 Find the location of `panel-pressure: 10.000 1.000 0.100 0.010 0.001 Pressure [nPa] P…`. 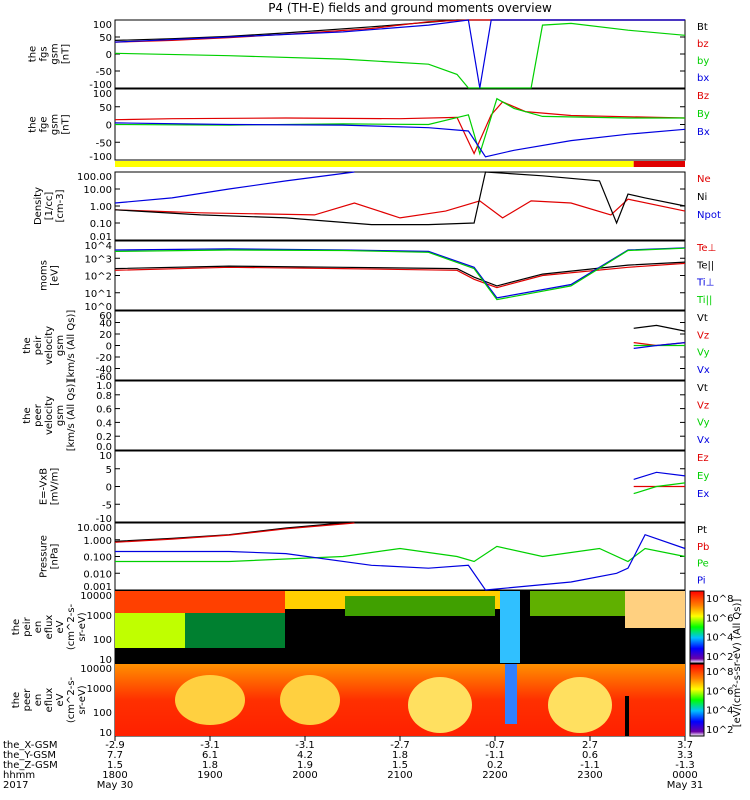

panel-pressure: 10.000 1.000 0.100 0.010 0.001 Pressure [nPa] P… is located at coordinates (374, 557).